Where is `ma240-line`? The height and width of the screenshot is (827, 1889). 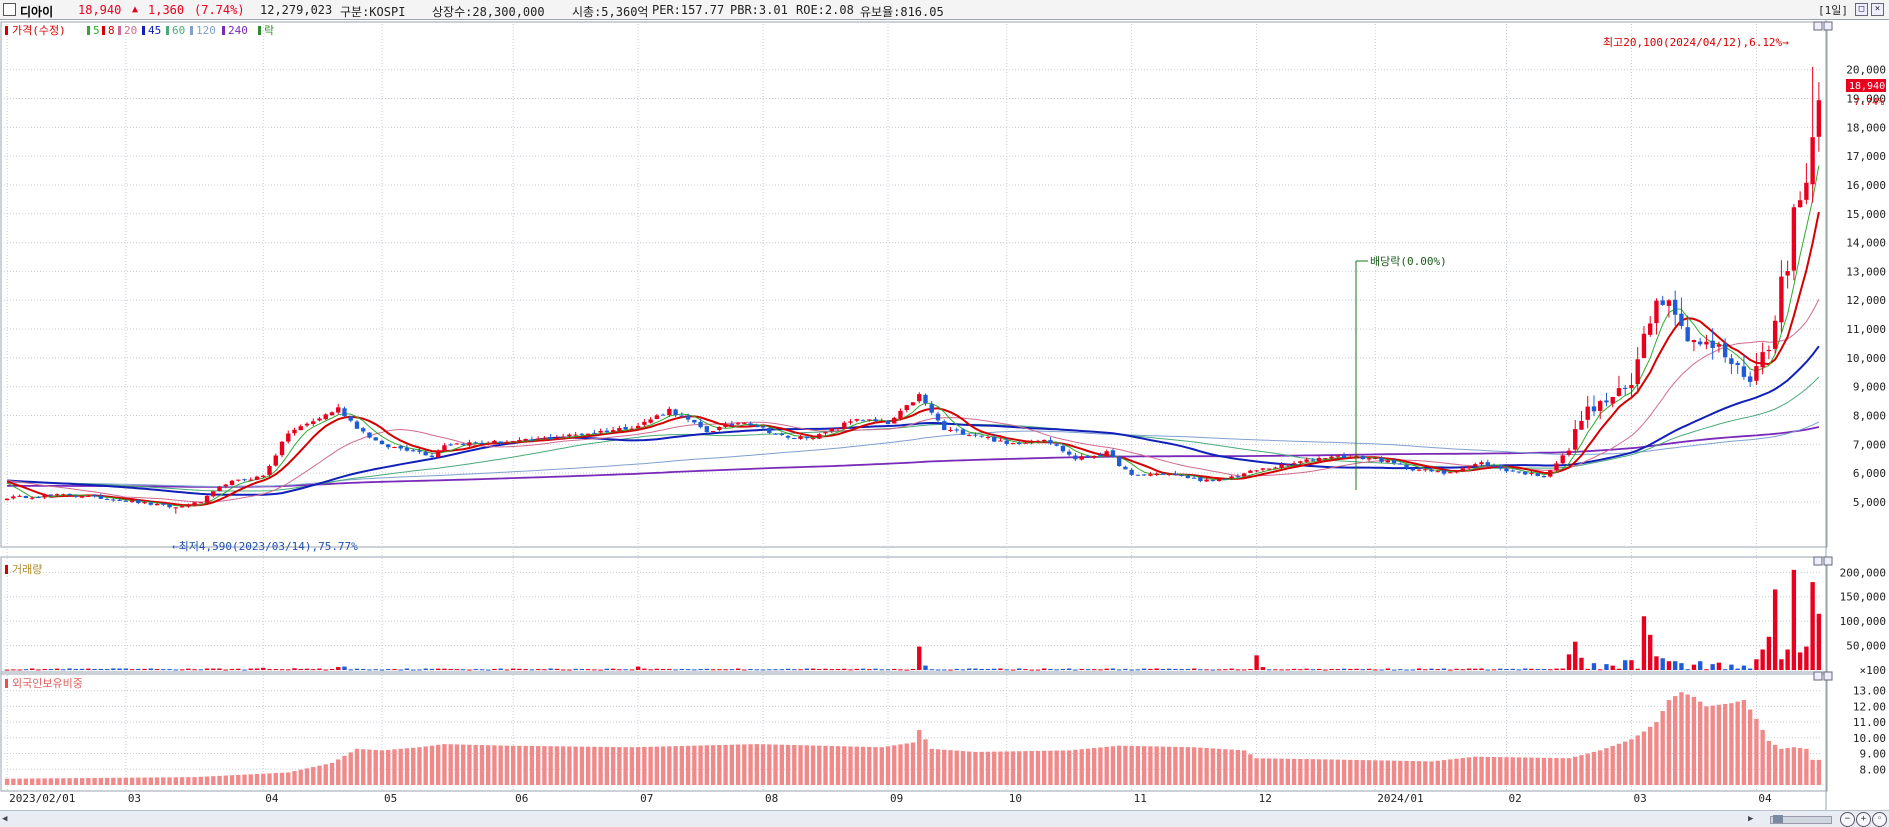
ma240-line is located at coordinates (913, 457).